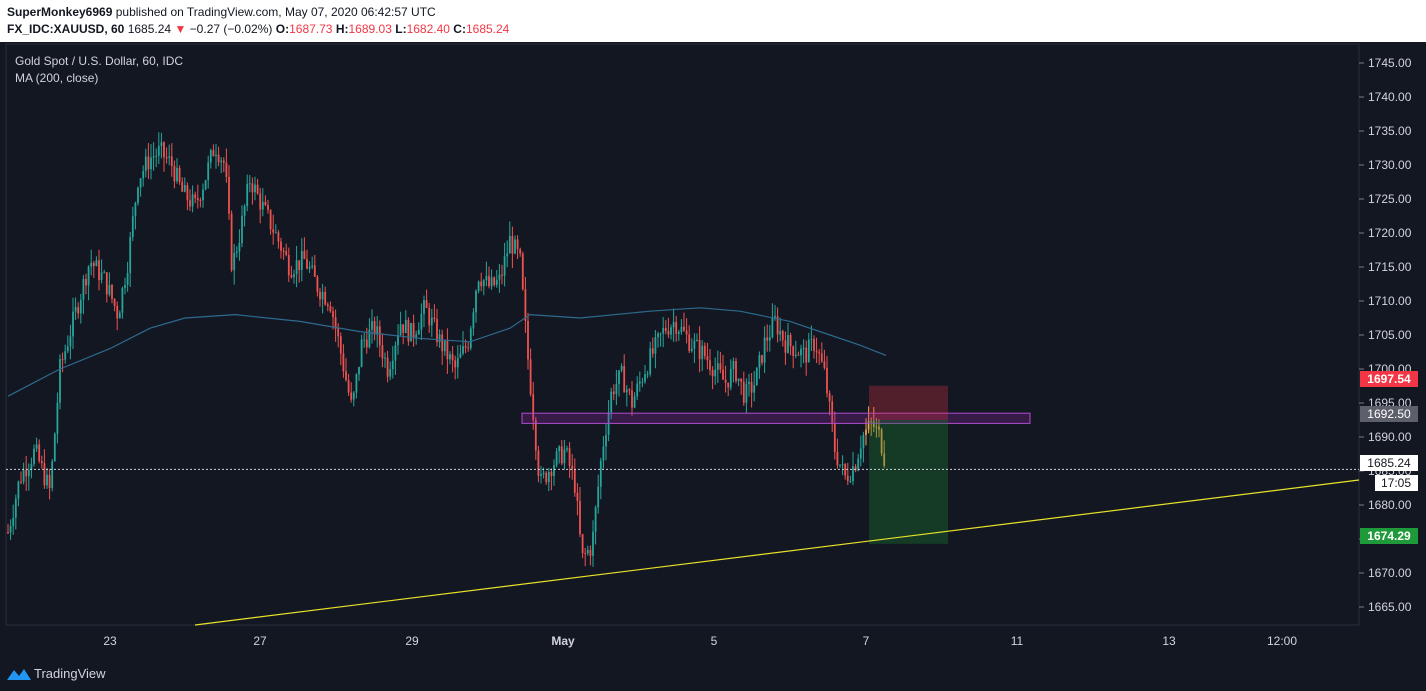  I want to click on author-name: SuperMonkey6969, so click(60, 12).